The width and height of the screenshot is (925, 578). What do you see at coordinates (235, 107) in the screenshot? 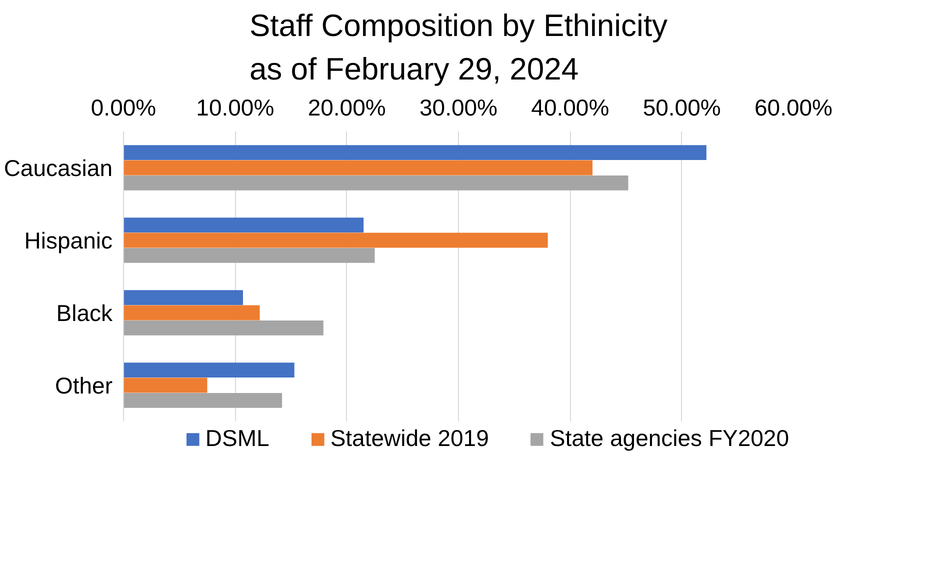
I see `x-tick-label: 10.00%` at bounding box center [235, 107].